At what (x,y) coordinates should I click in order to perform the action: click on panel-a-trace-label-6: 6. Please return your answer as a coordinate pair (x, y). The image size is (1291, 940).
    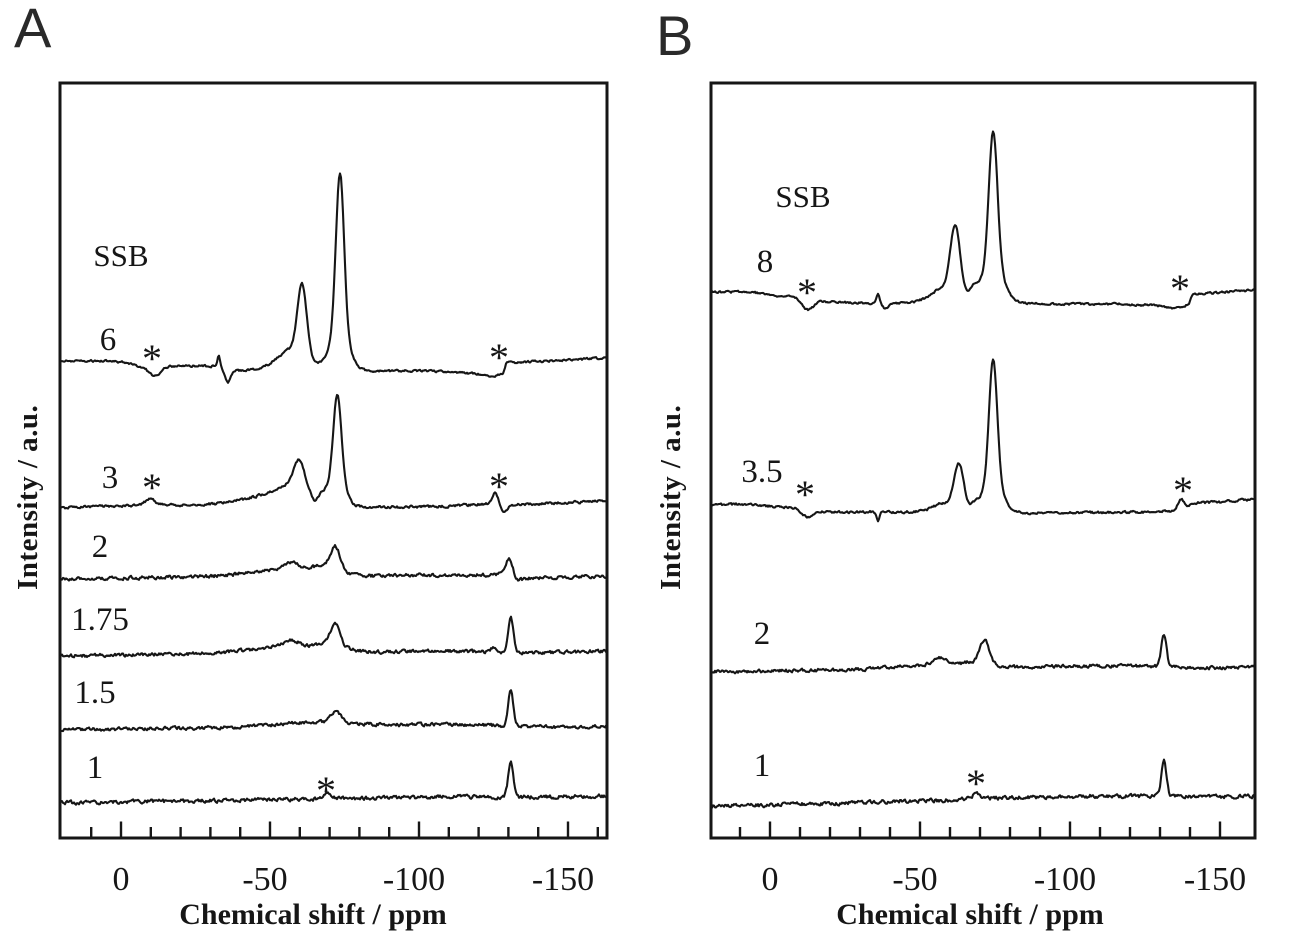
    Looking at the image, I should click on (108, 340).